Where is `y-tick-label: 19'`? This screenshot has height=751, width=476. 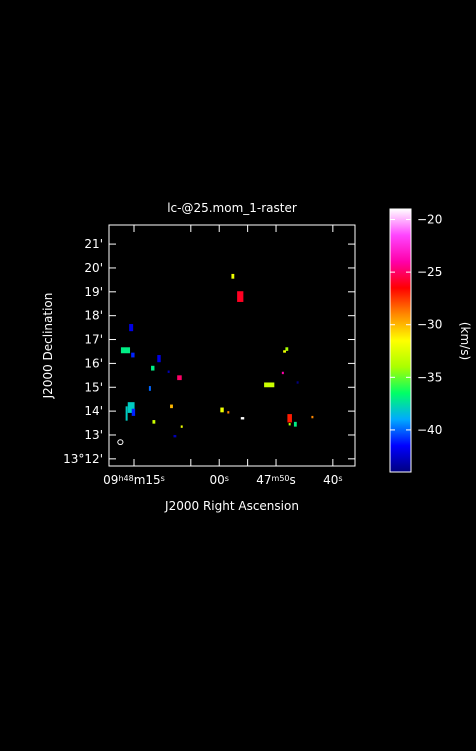 y-tick-label: 19' is located at coordinates (93, 292).